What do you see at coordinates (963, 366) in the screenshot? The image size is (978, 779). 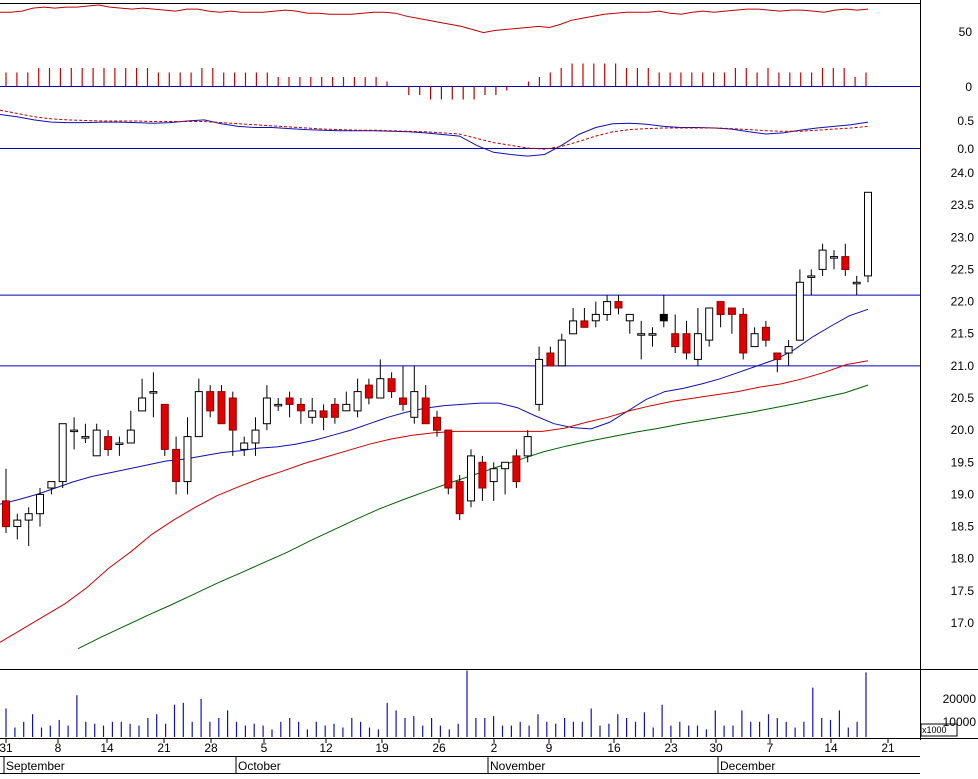 I see `price-tick-label: 21.0` at bounding box center [963, 366].